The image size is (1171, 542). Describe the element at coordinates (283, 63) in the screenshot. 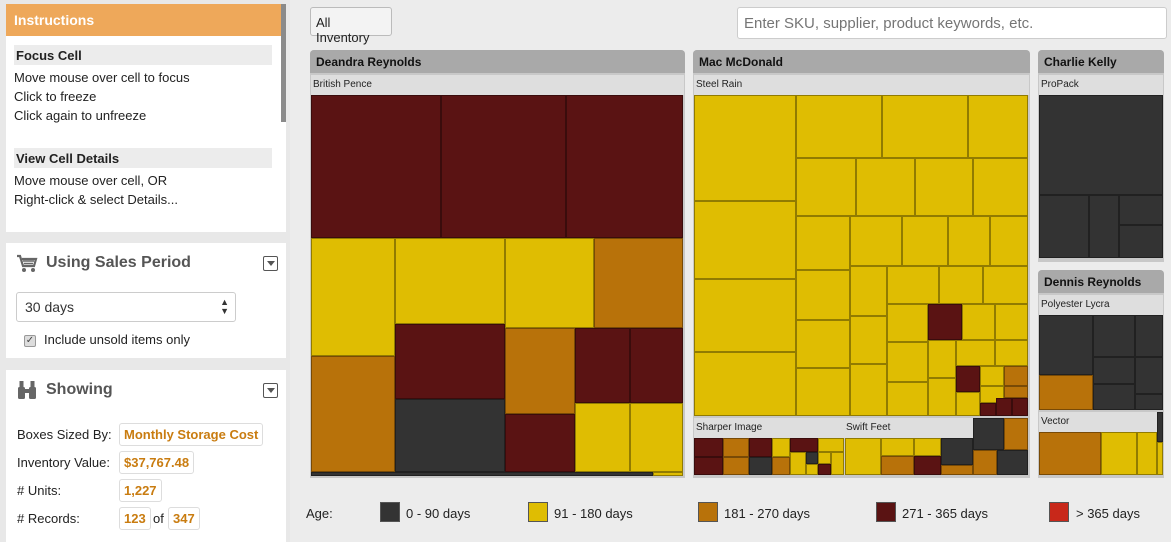

I see `instructions-scrollbar` at that location.